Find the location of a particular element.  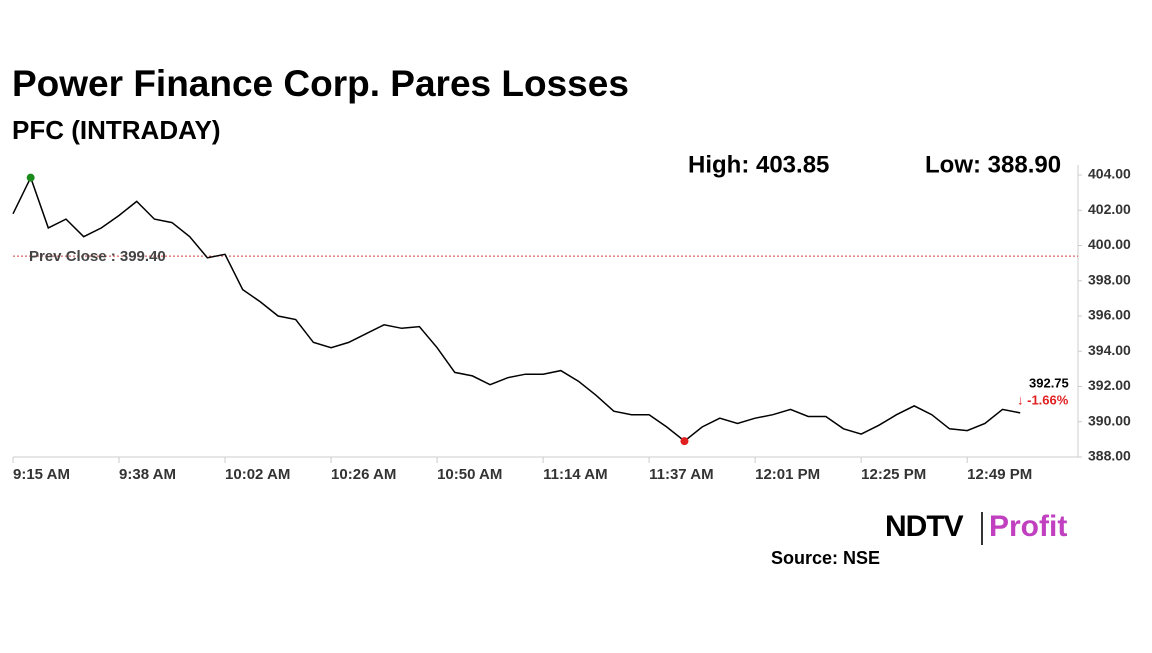

high-marker is located at coordinates (30, 177).